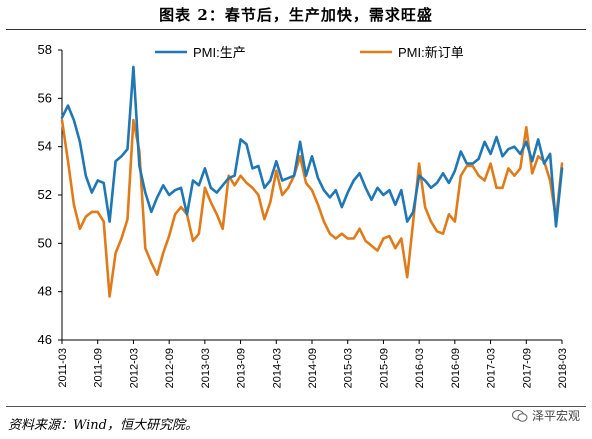  What do you see at coordinates (384, 368) in the screenshot?
I see `x-tick-label: 2015-09` at bounding box center [384, 368].